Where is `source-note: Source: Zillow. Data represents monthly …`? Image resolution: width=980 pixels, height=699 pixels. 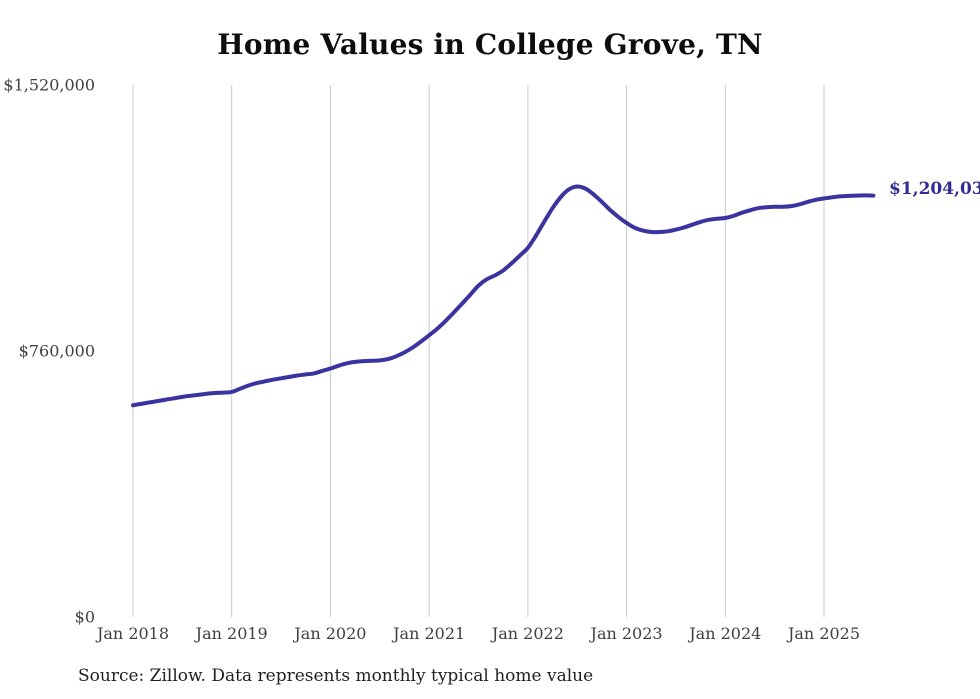 source-note: Source: Zillow. Data represents monthly … is located at coordinates (336, 676).